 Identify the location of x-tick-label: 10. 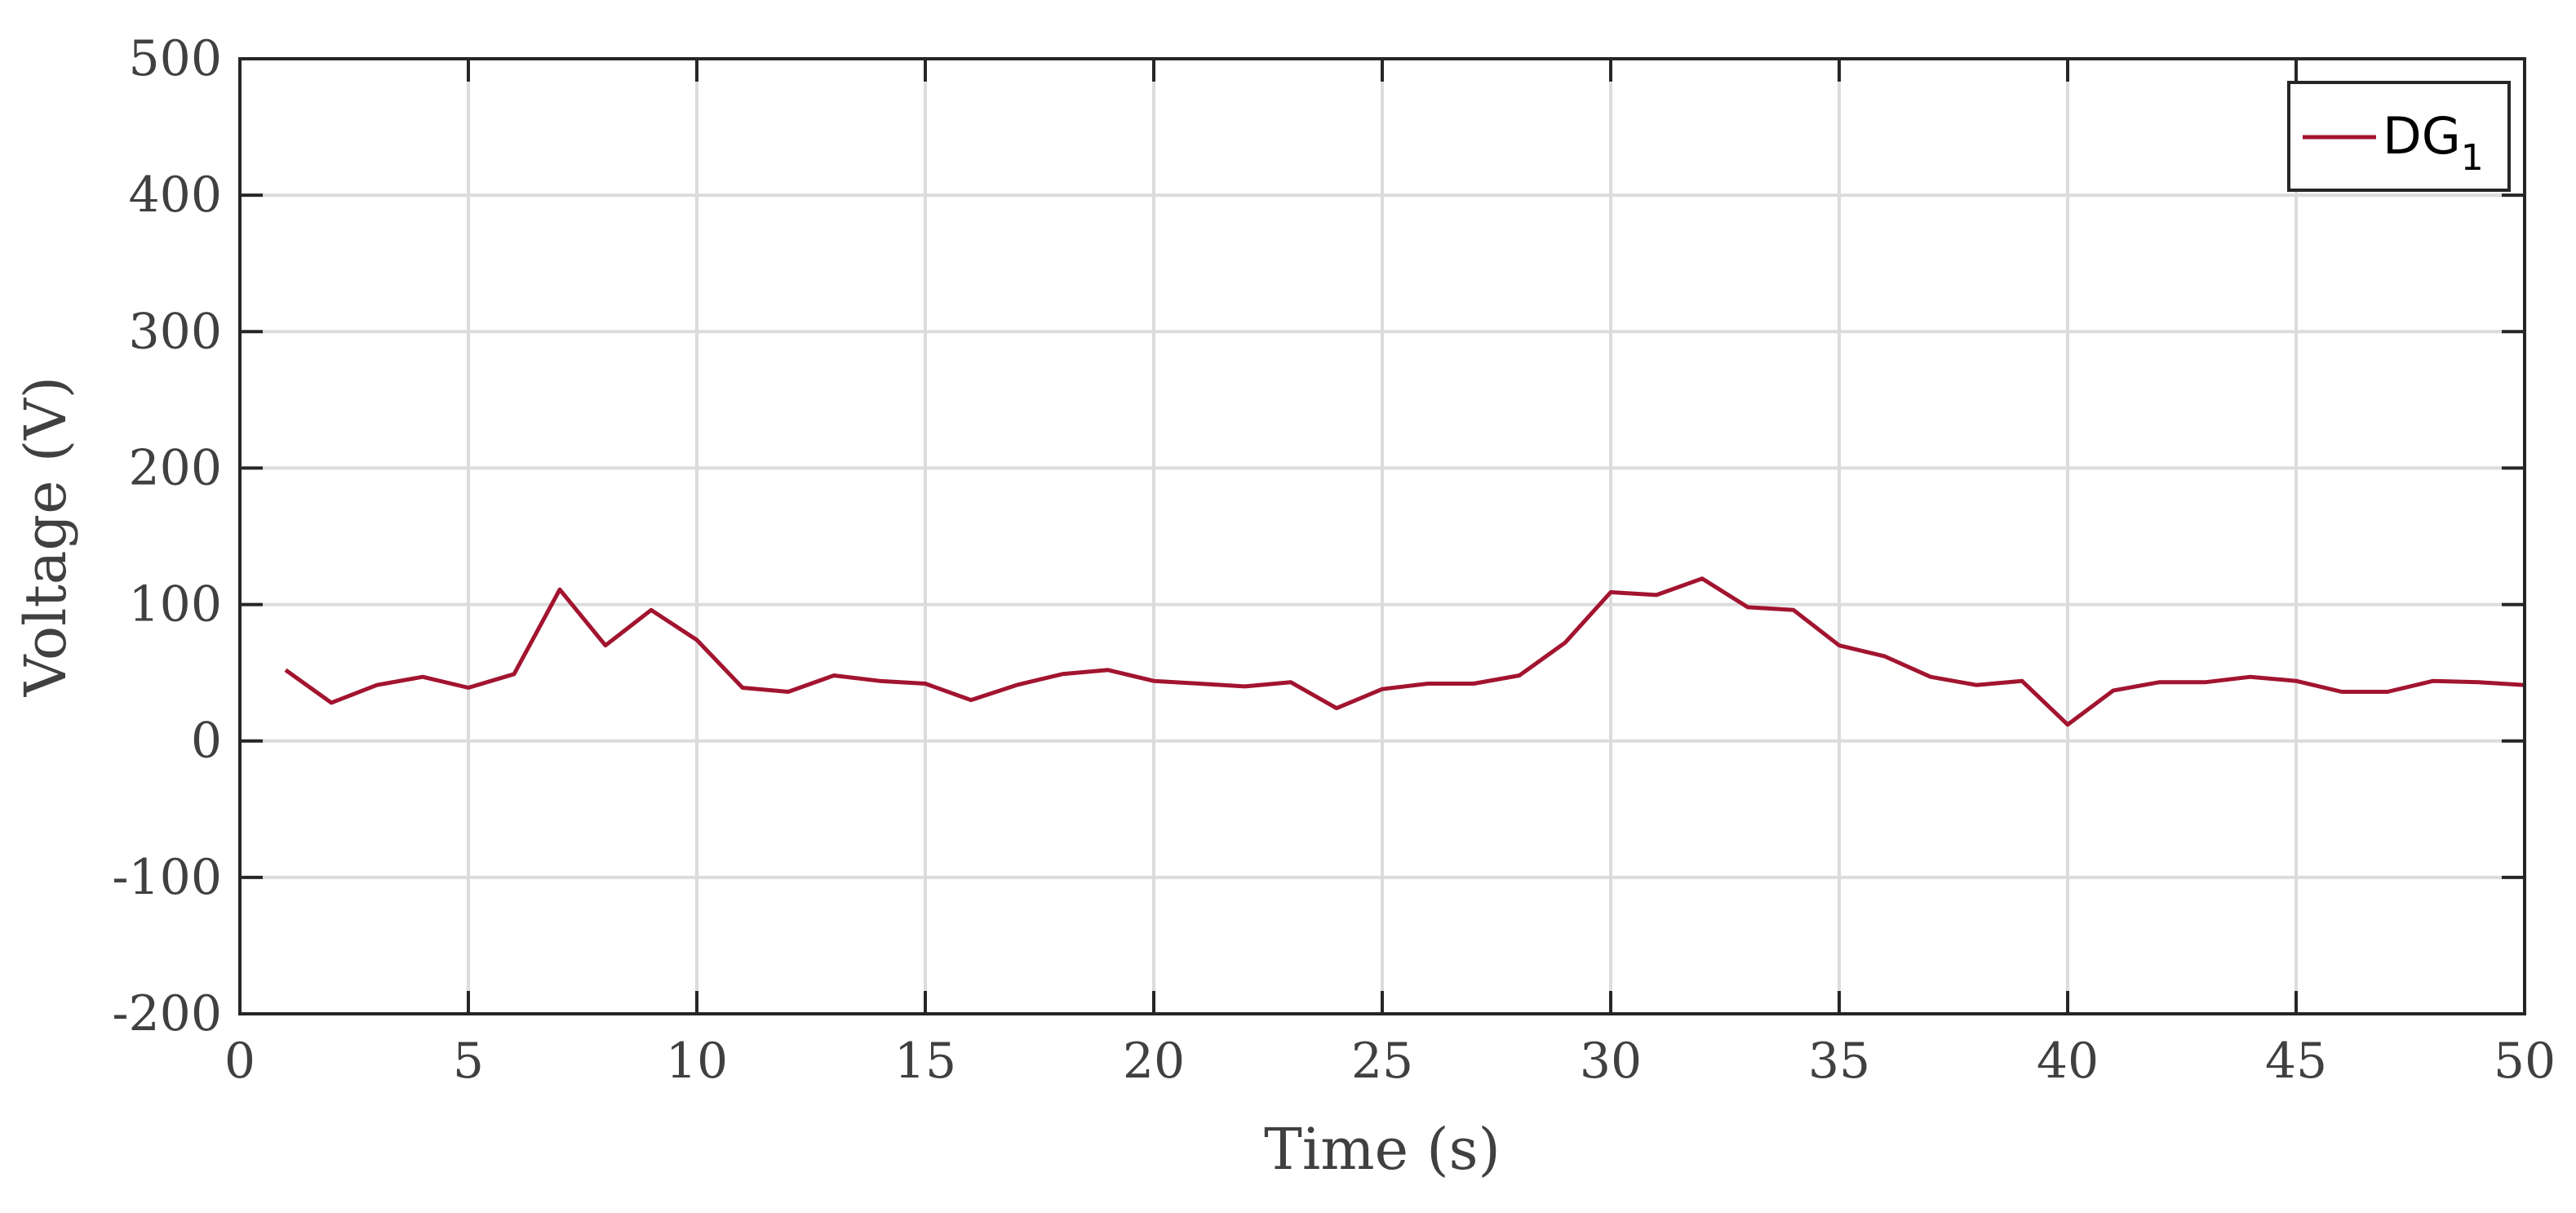
(697, 1061).